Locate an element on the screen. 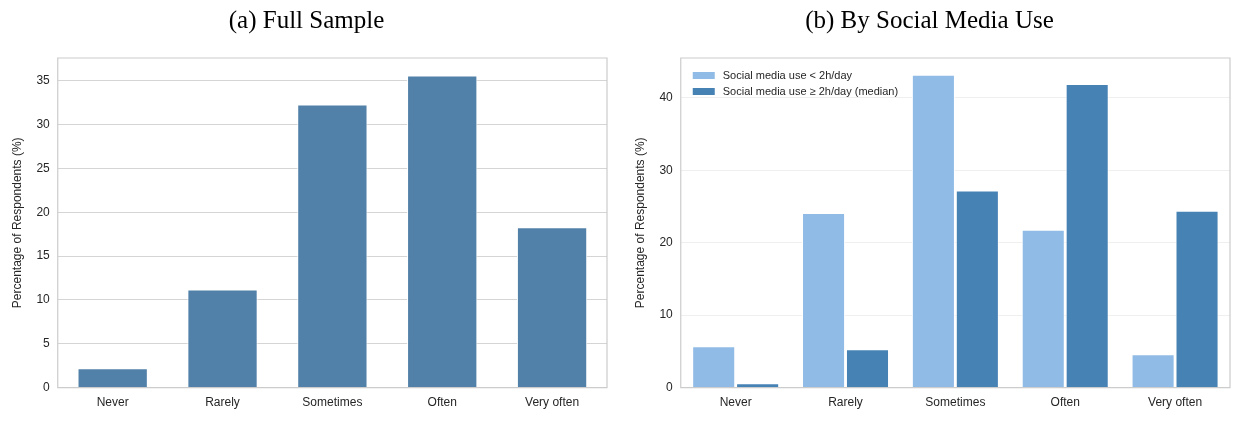 This screenshot has width=1241, height=428. y-tick-label: 5 is located at coordinates (47, 343).